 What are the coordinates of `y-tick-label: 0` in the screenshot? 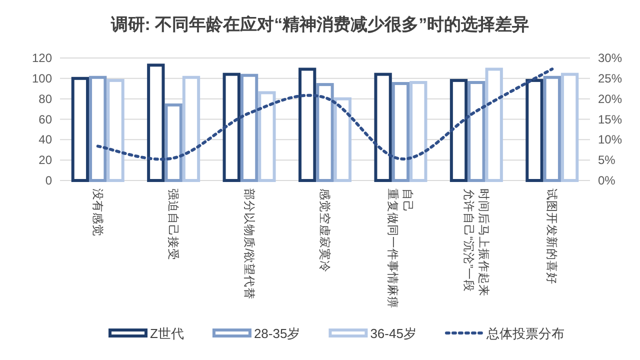 It's located at (48, 181).